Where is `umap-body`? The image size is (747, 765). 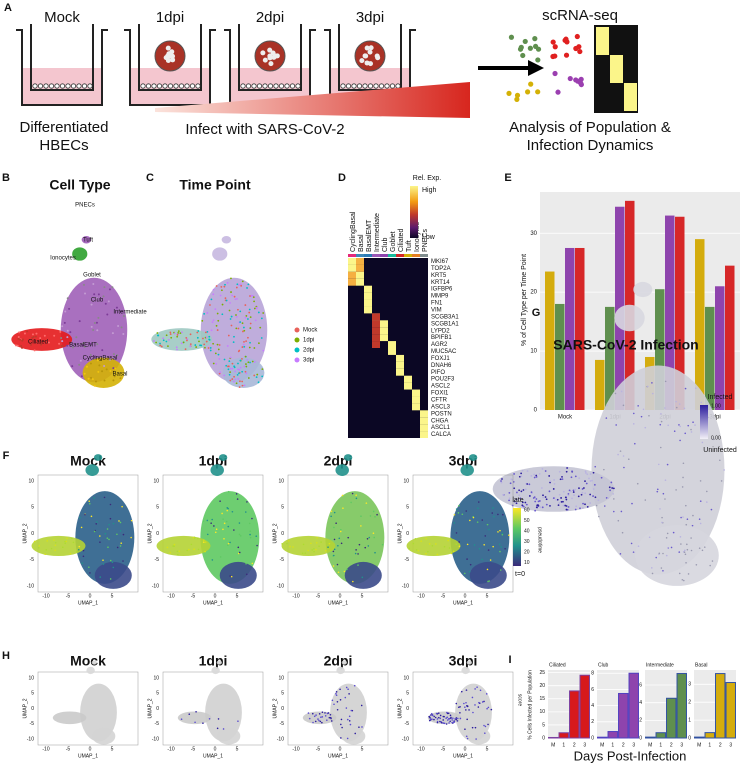 umap-body is located at coordinates (98, 712).